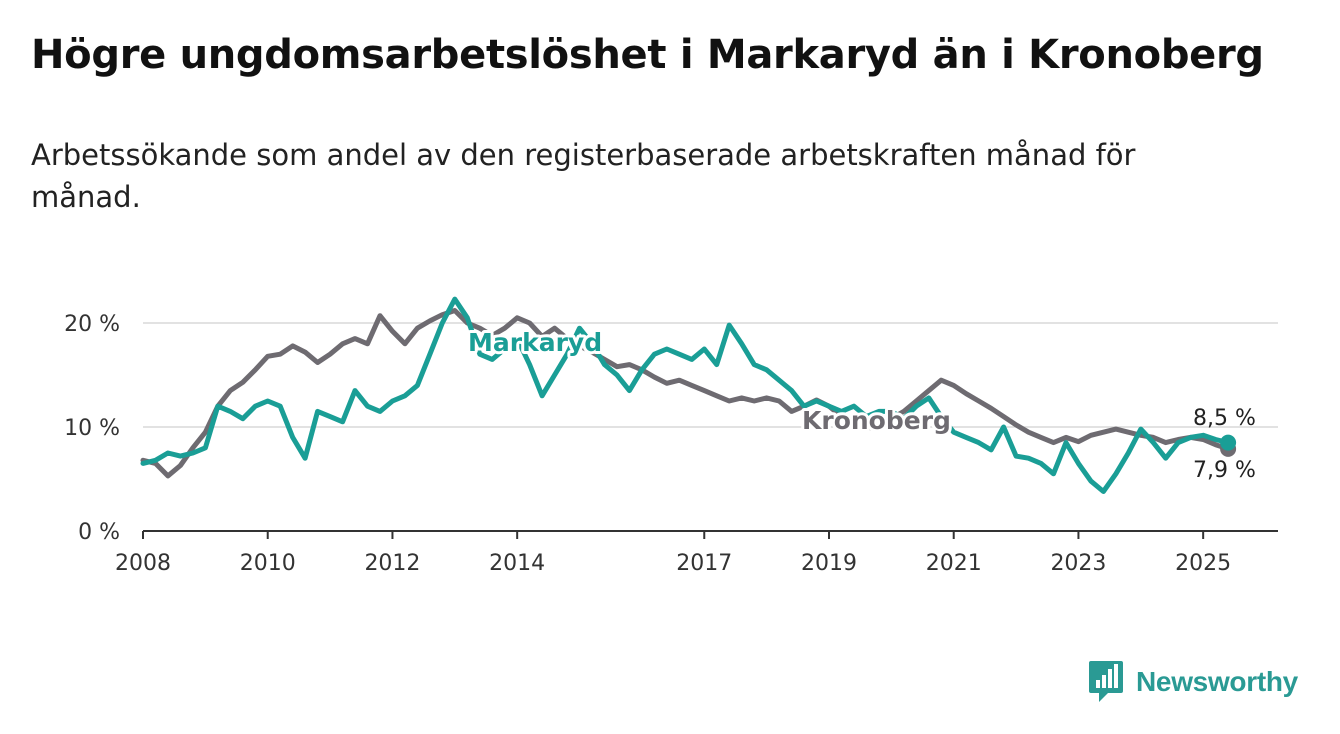 The width and height of the screenshot is (1340, 734). Describe the element at coordinates (876, 420) in the screenshot. I see `series-label-kronoberg: Kronoberg` at that location.